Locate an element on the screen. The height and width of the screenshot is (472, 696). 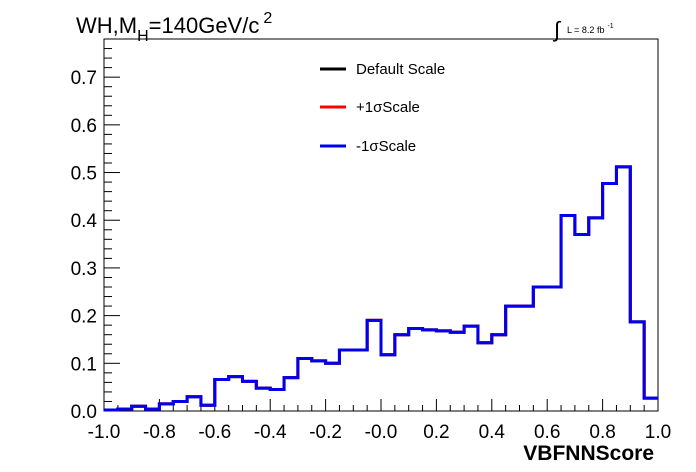
legend-label-2: -1σScale is located at coordinates (386, 146).